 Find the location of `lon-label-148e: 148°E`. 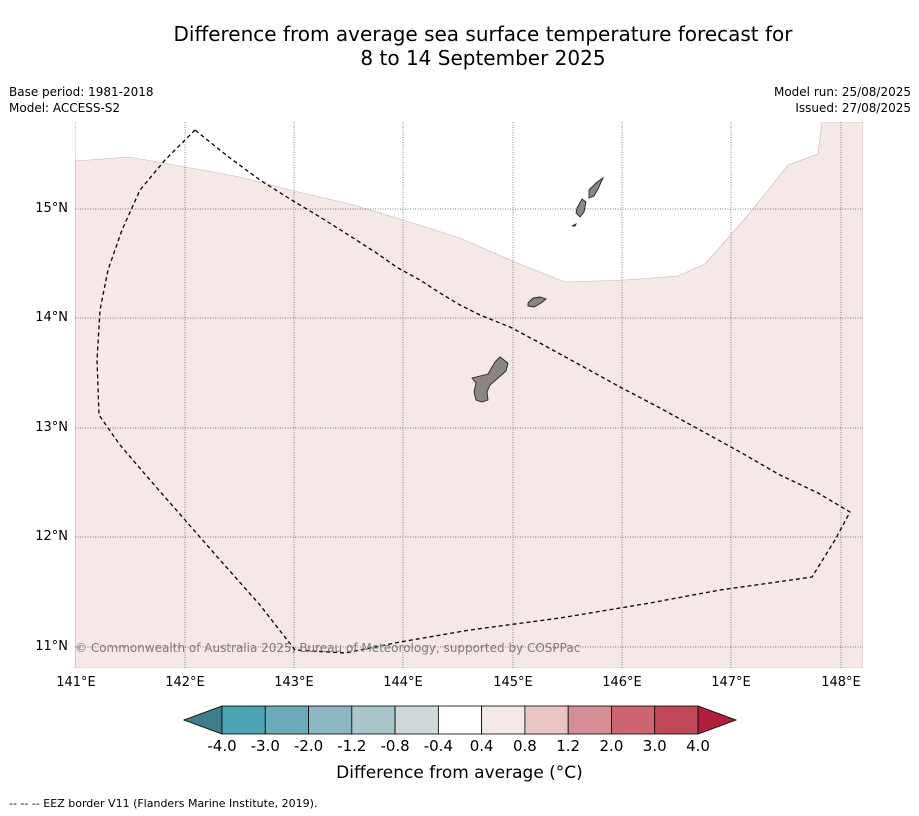

lon-label-148e: 148°E is located at coordinates (841, 682).